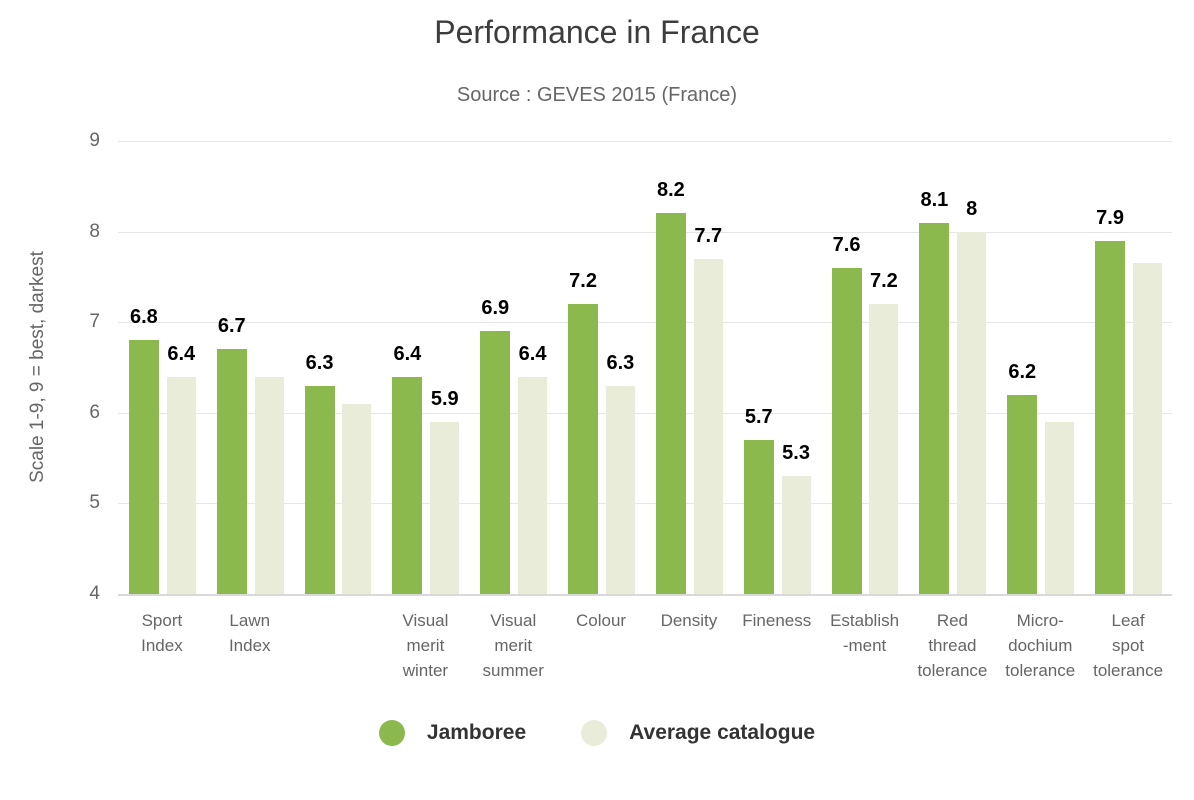  Describe the element at coordinates (94, 593) in the screenshot. I see `y-tick-label-4: 4` at that location.